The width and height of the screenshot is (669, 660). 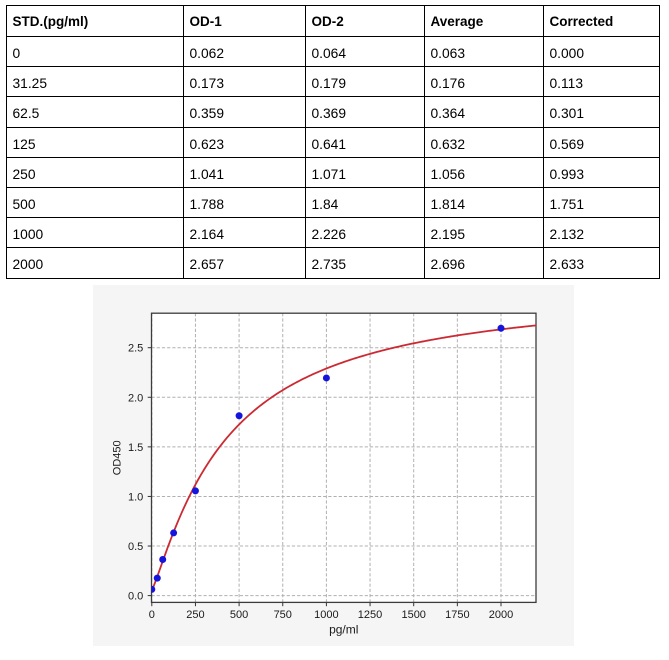 I want to click on svg-text: 1250, so click(x=370, y=615).